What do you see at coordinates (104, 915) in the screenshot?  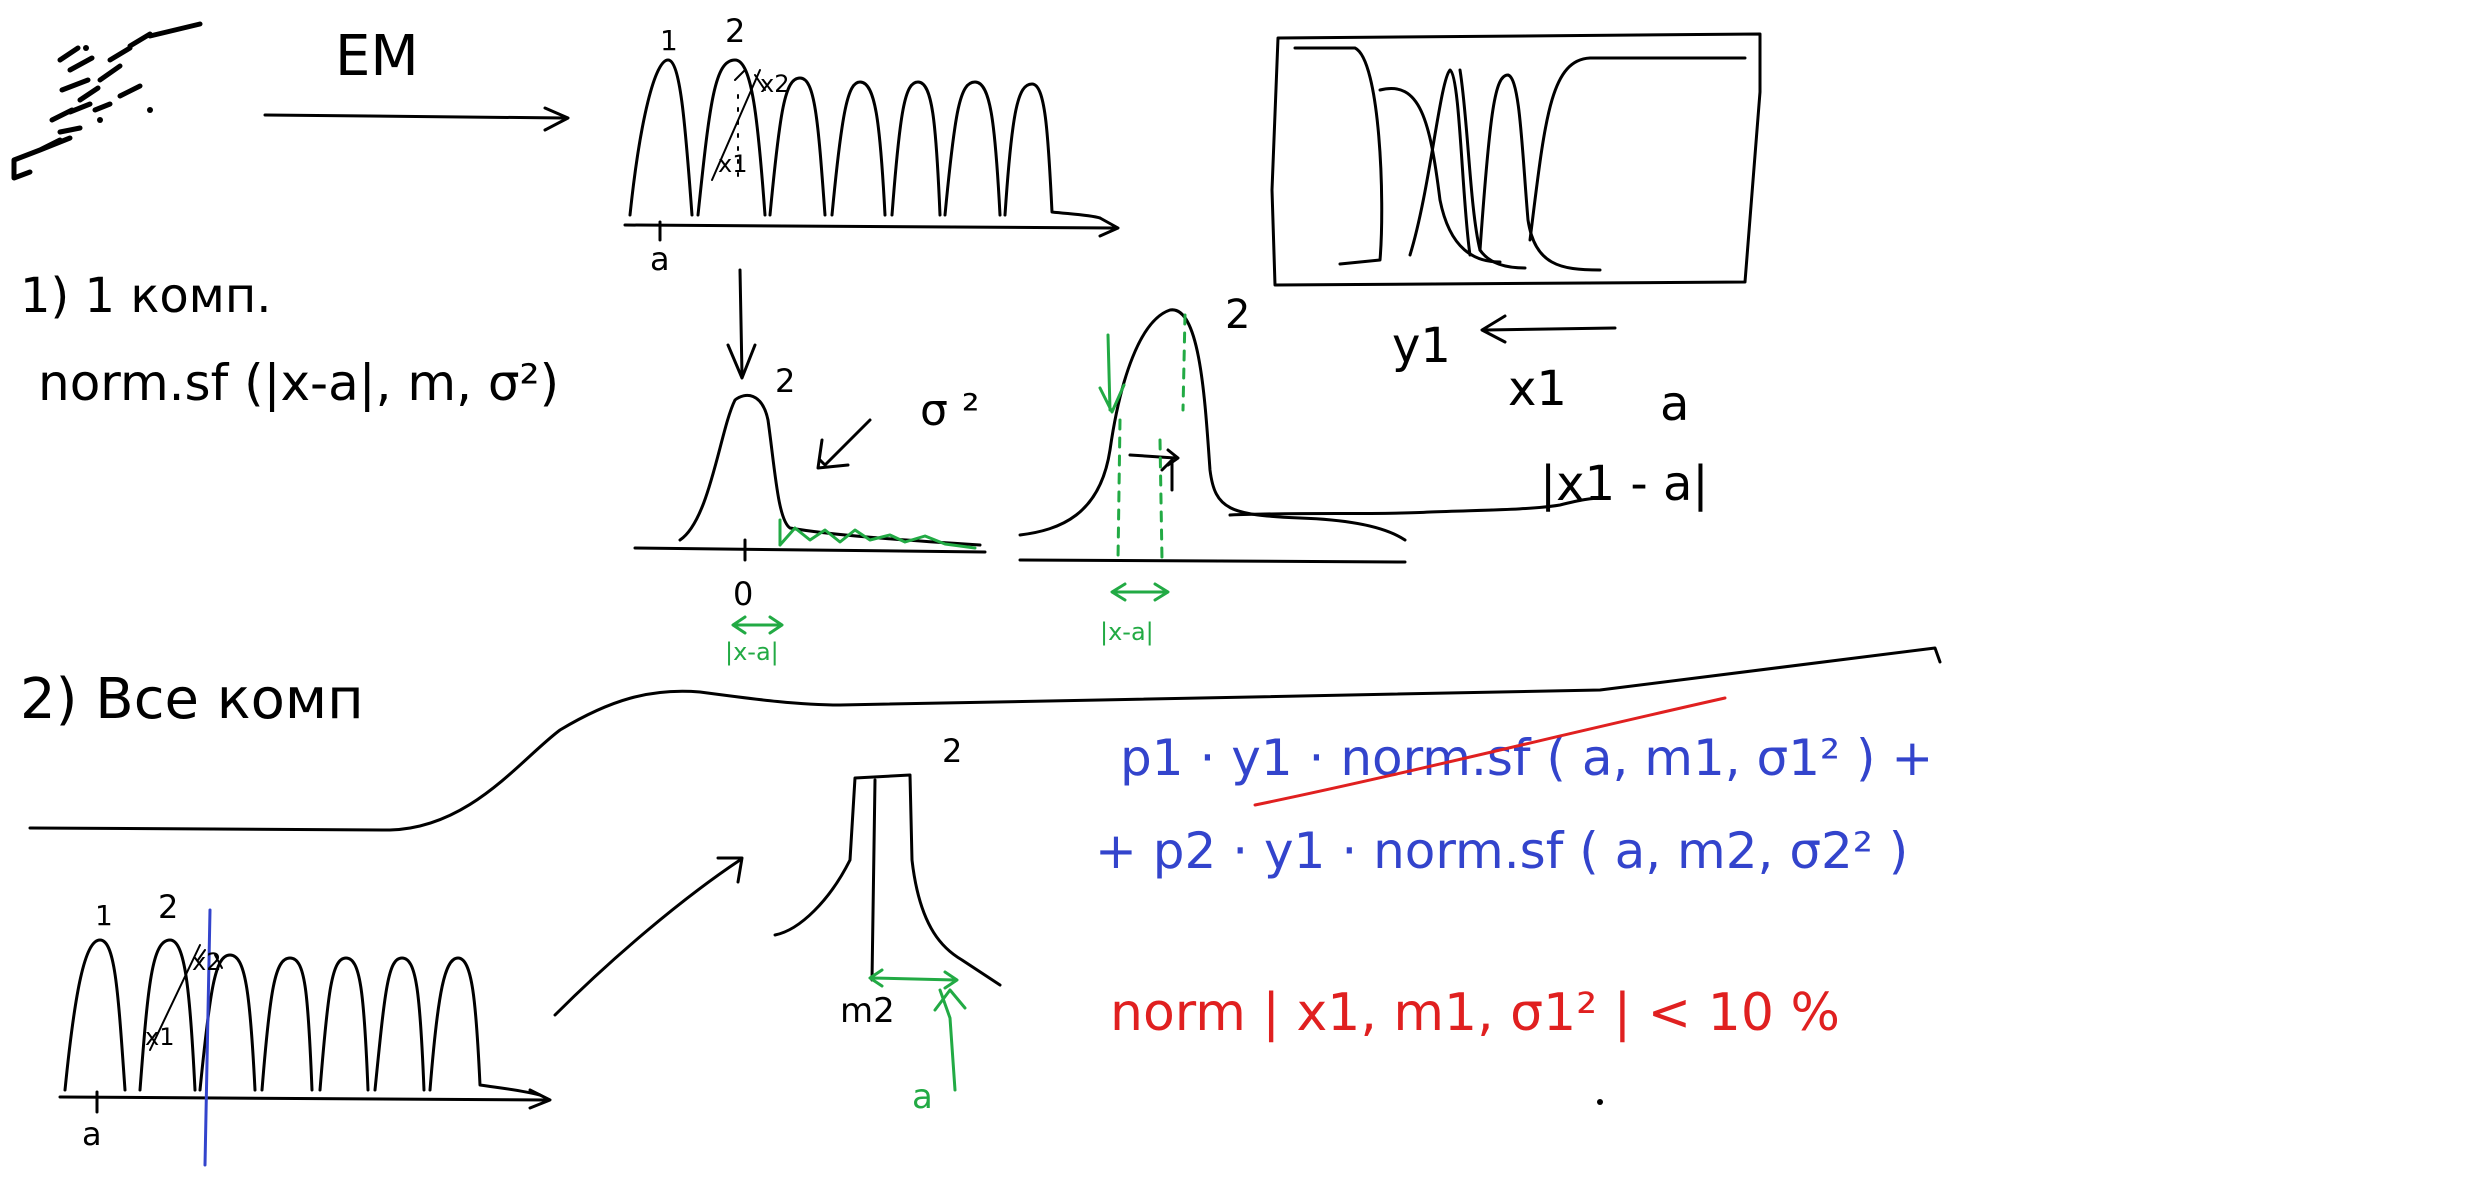 I see `bottom-hist-label-1: 1` at bounding box center [104, 915].